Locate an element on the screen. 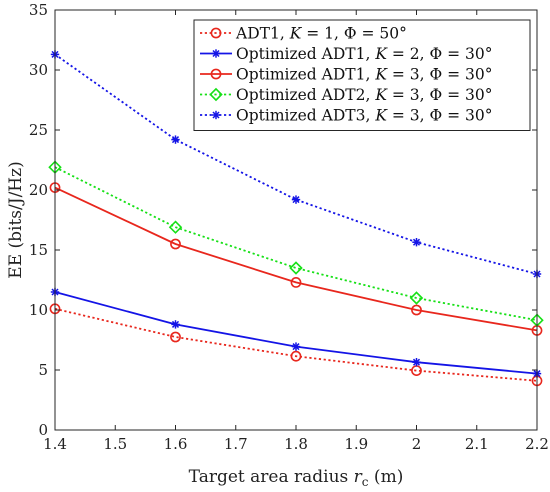  x-axis-title: Target area radius rc​ (m) is located at coordinates (296, 478).